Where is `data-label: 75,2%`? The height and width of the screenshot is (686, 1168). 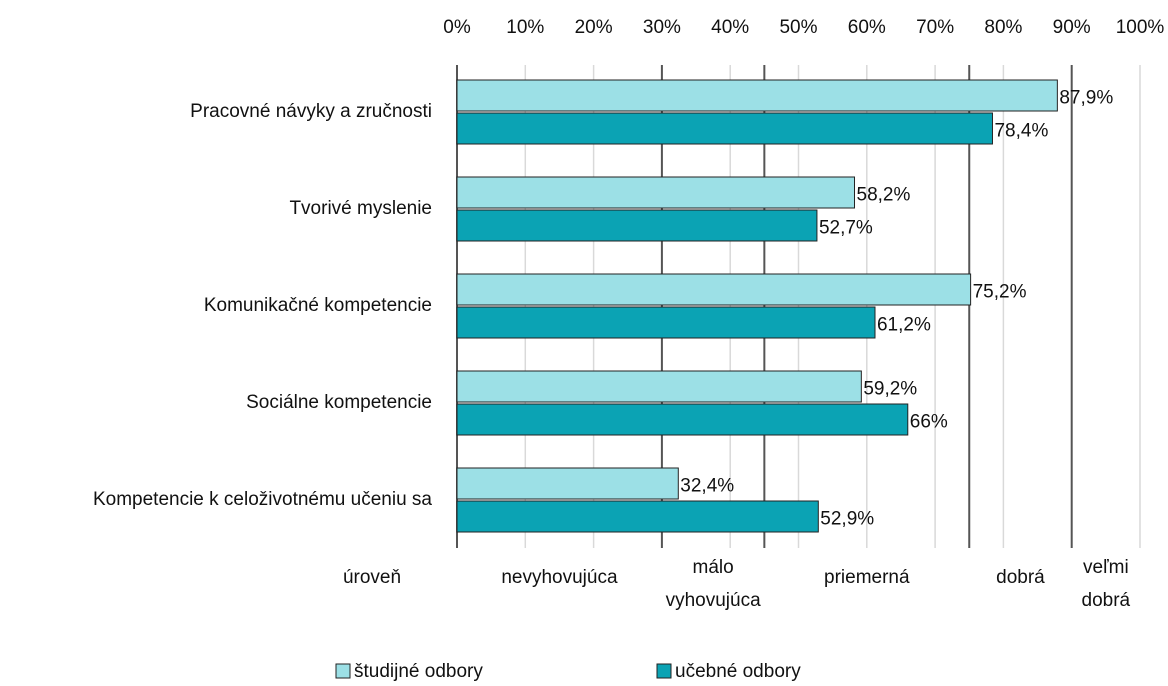 data-label: 75,2% is located at coordinates (1000, 292).